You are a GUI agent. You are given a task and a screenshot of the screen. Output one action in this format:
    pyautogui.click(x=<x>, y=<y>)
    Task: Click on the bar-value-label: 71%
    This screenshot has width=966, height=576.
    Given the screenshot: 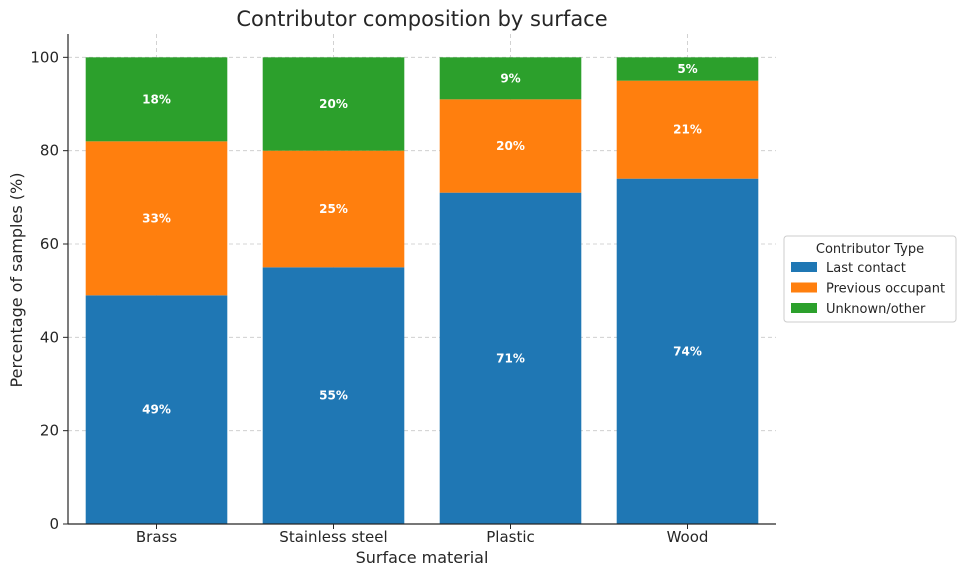 What is the action you would take?
    pyautogui.click(x=510, y=358)
    